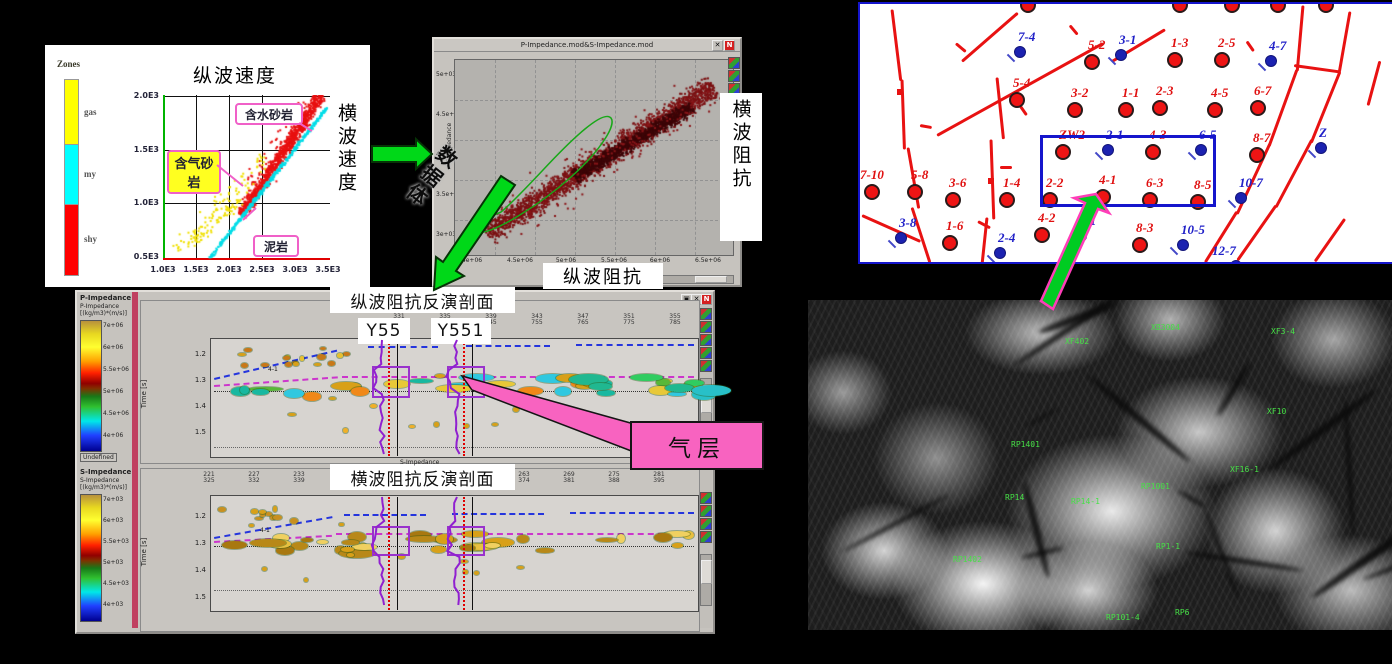 This screenshot has width=1392, height=664. I want to click on fault-line, so click(1344, 42).